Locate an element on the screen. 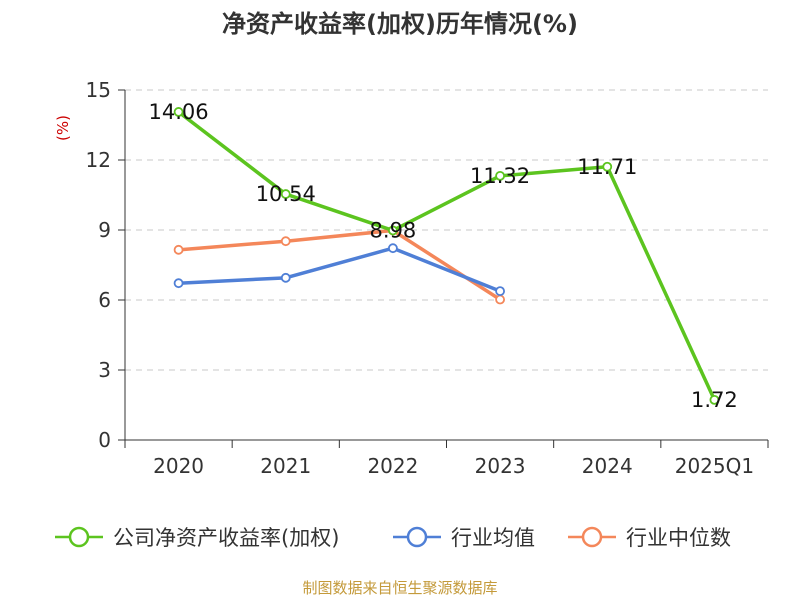  data-label-0: 14.06 is located at coordinates (179, 112).